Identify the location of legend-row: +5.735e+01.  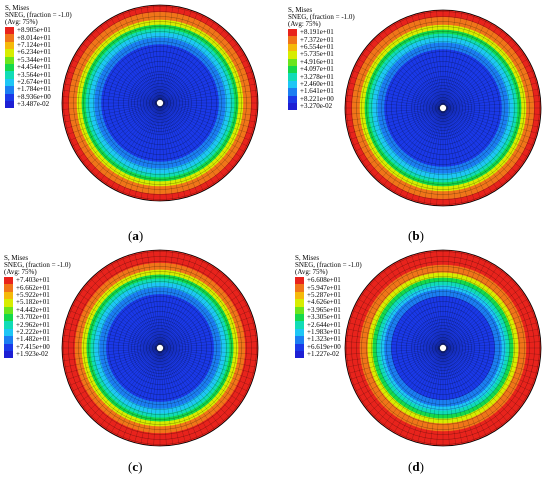
(321, 54).